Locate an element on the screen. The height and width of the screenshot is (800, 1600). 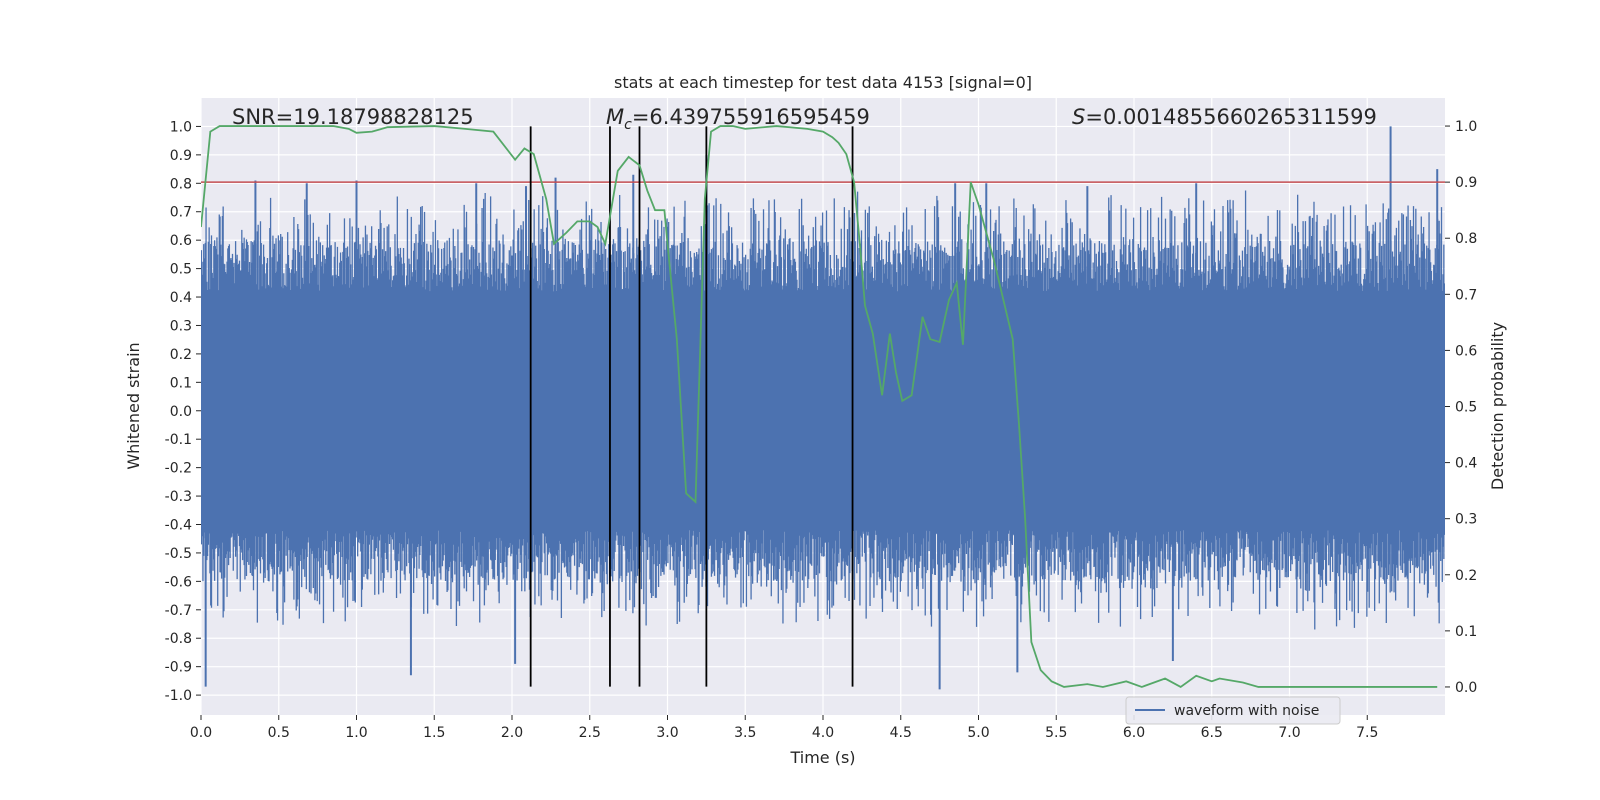
y-right-tick-label-4: 0.6 is located at coordinates (1466, 351).